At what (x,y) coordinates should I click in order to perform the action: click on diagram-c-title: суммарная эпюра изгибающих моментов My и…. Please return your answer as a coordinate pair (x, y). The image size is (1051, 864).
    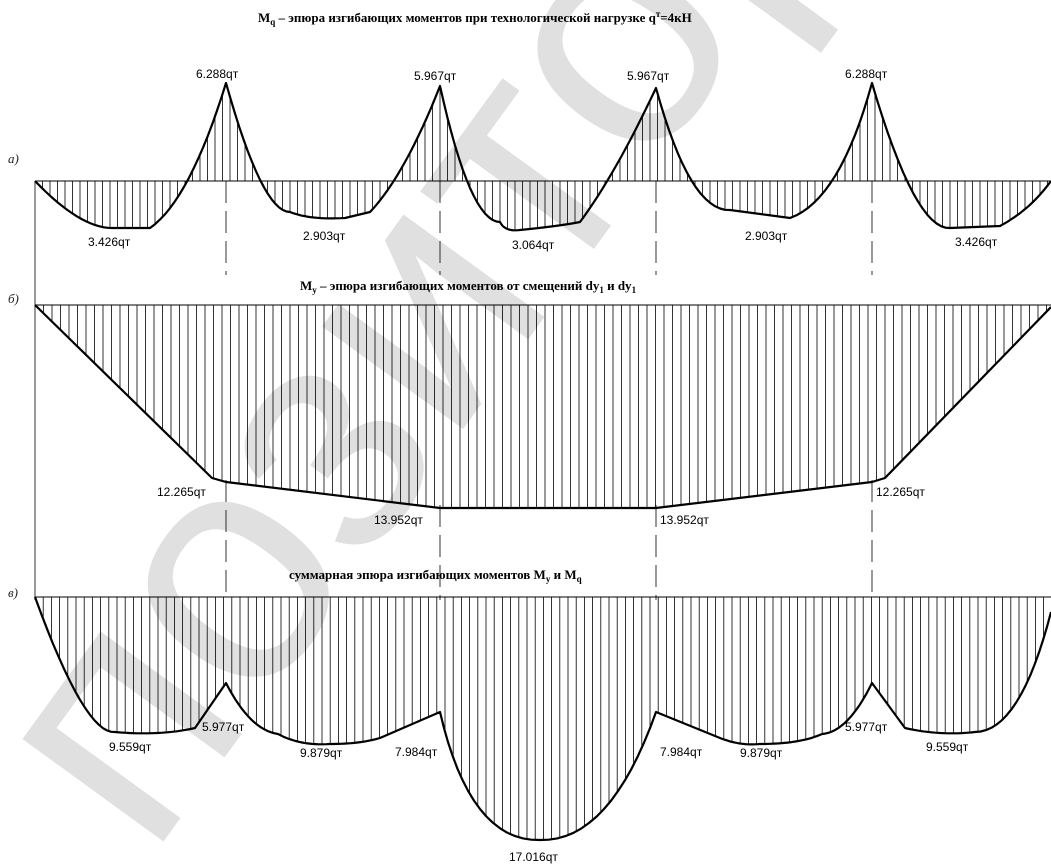
    Looking at the image, I should click on (435, 575).